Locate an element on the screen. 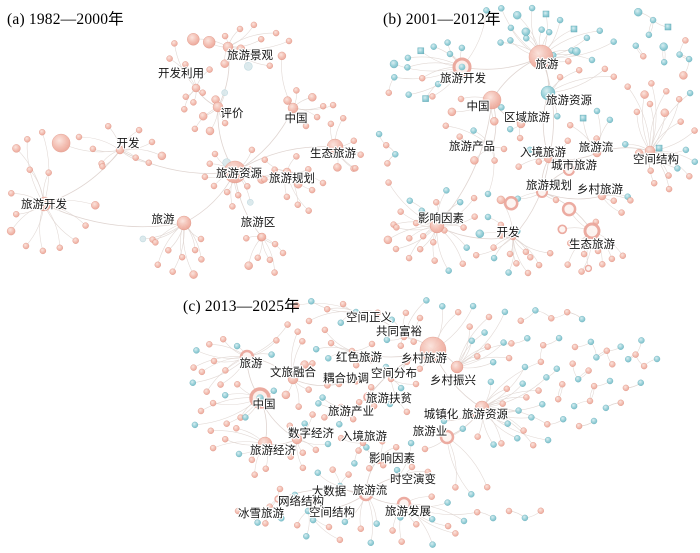 This screenshot has height=553, width=700. node-label: 旅游规划 is located at coordinates (292, 178).